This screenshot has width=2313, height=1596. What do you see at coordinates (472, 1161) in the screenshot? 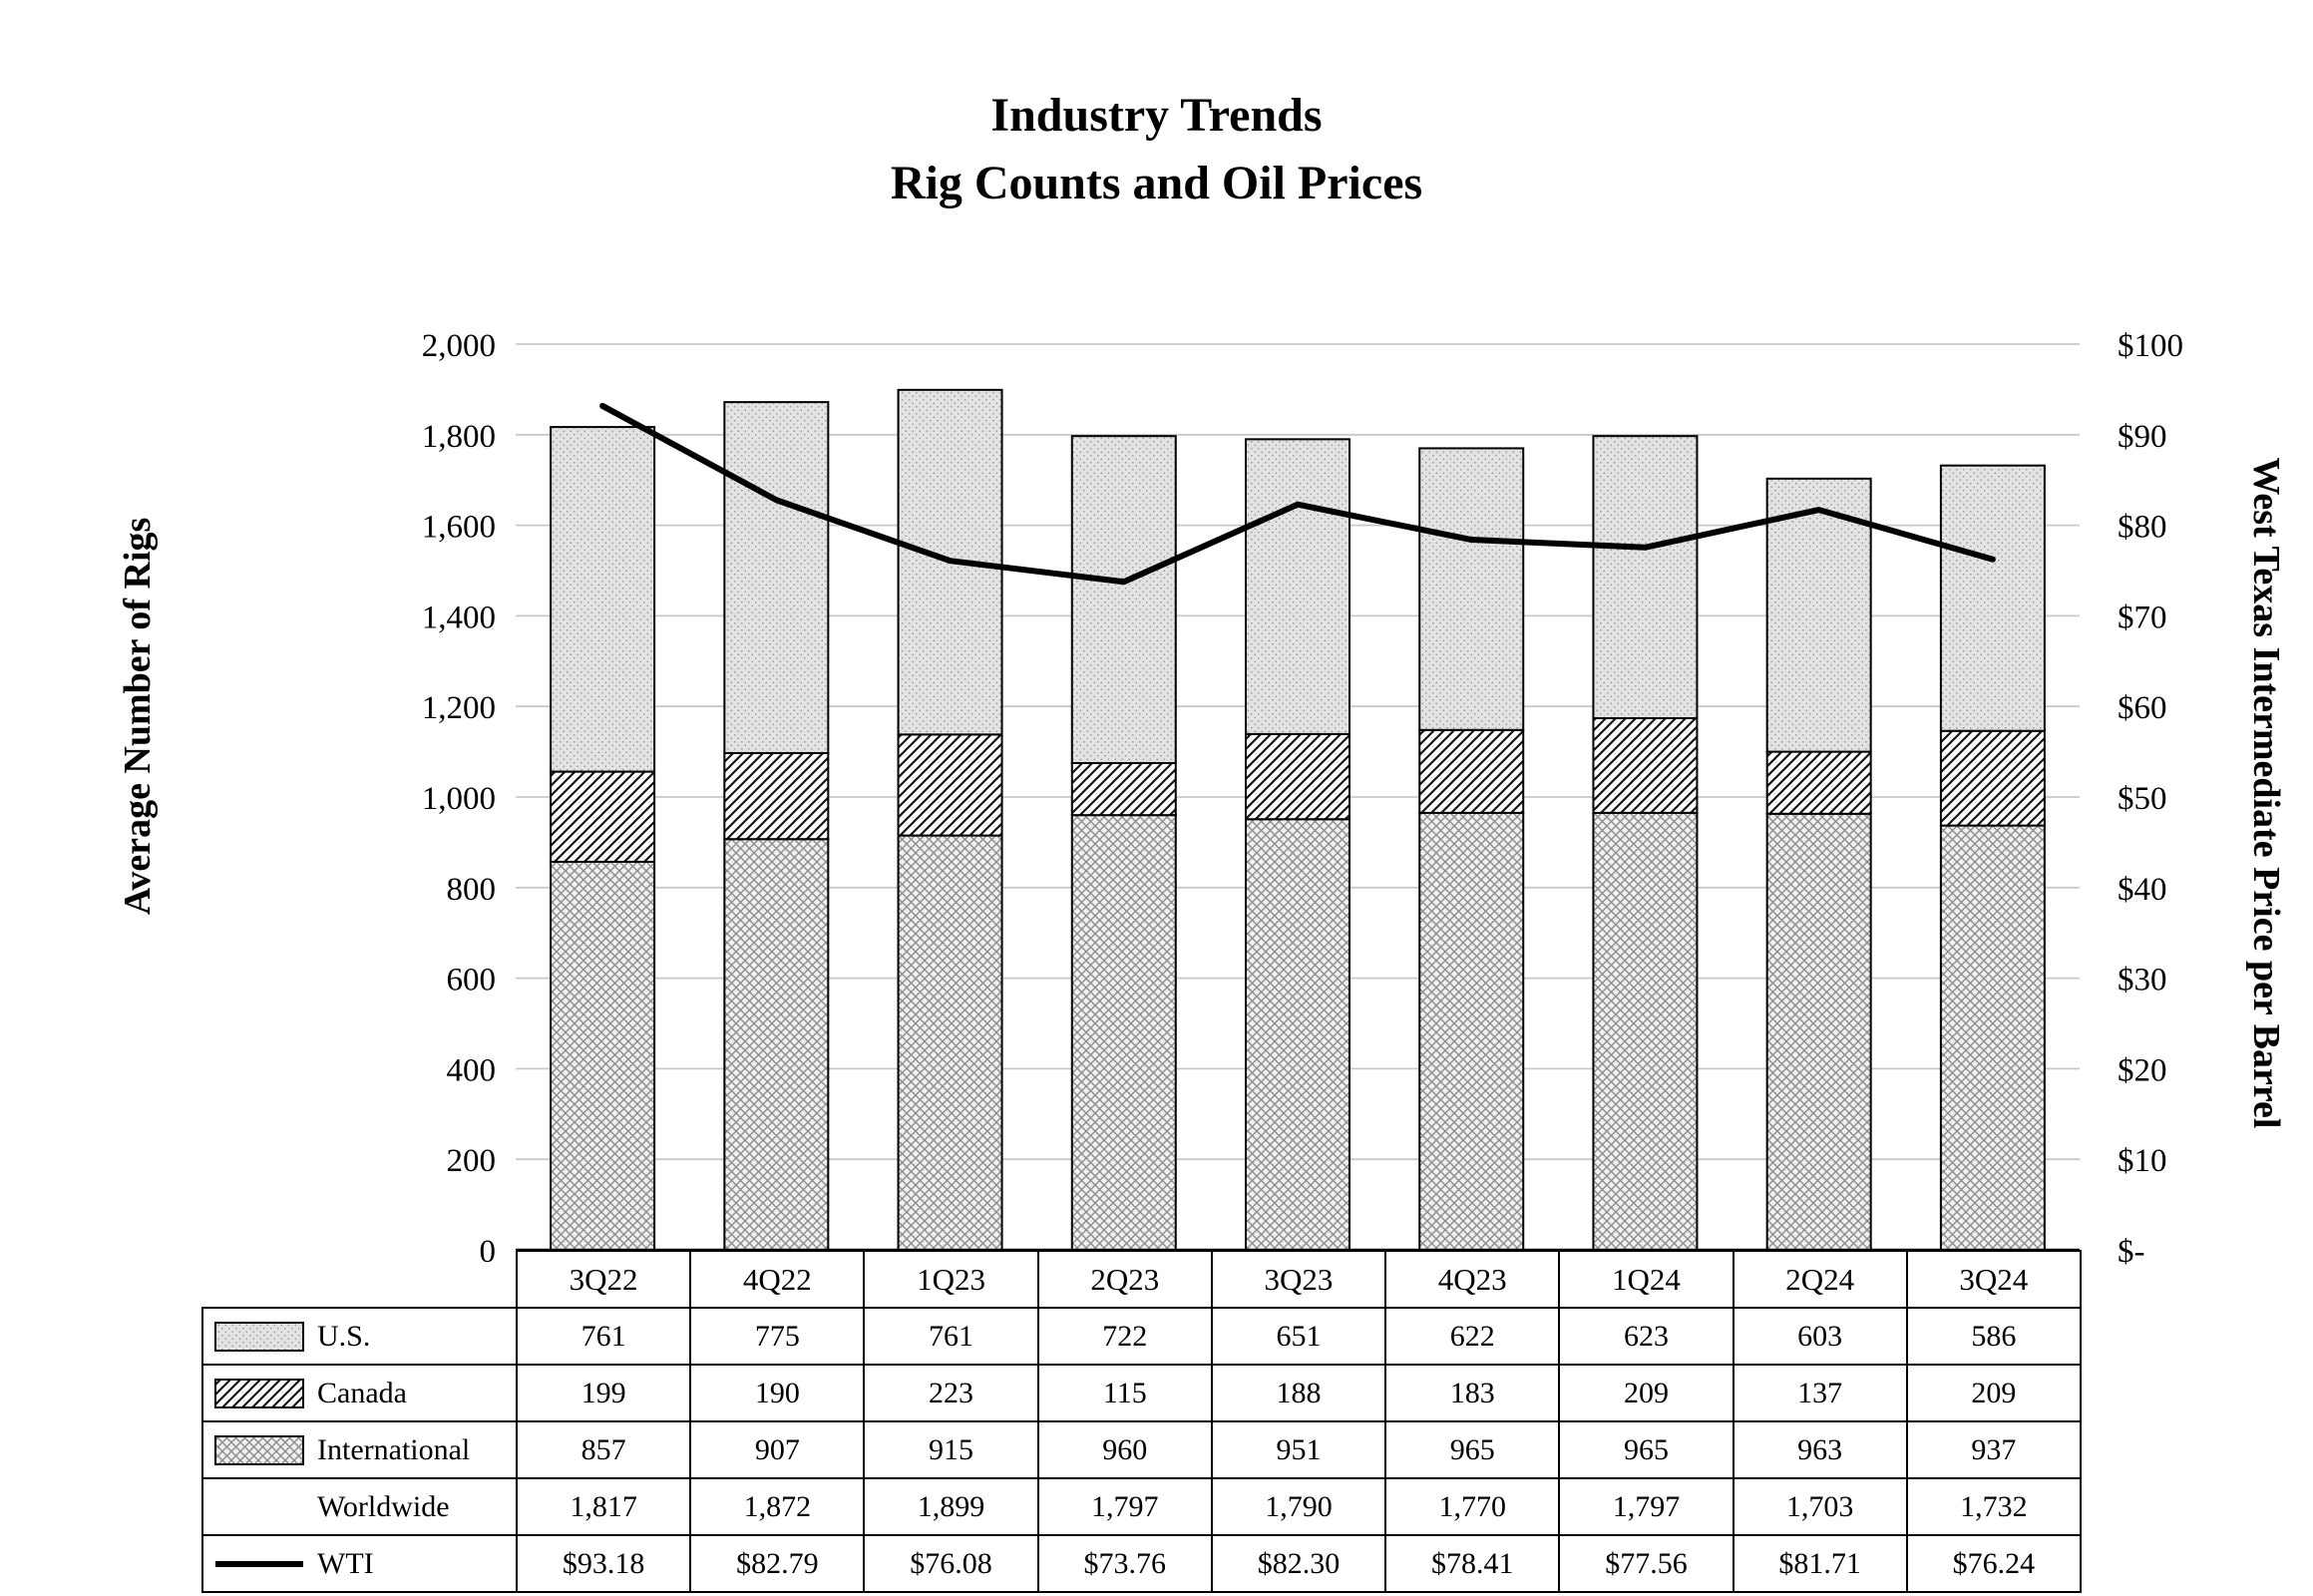
I see `left-axis-tick-label: 200` at bounding box center [472, 1161].